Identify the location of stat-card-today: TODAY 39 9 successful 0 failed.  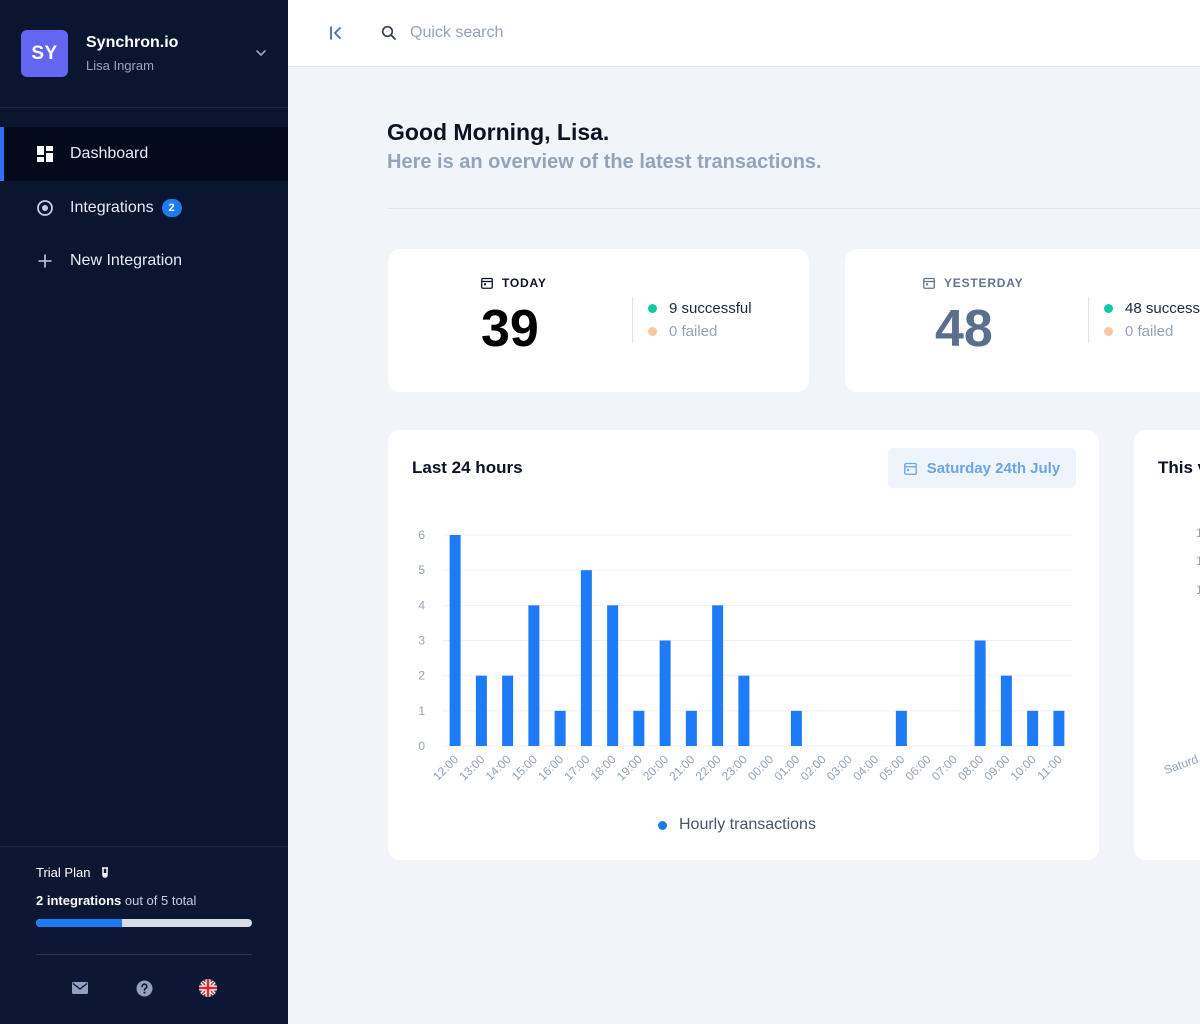
(598, 320).